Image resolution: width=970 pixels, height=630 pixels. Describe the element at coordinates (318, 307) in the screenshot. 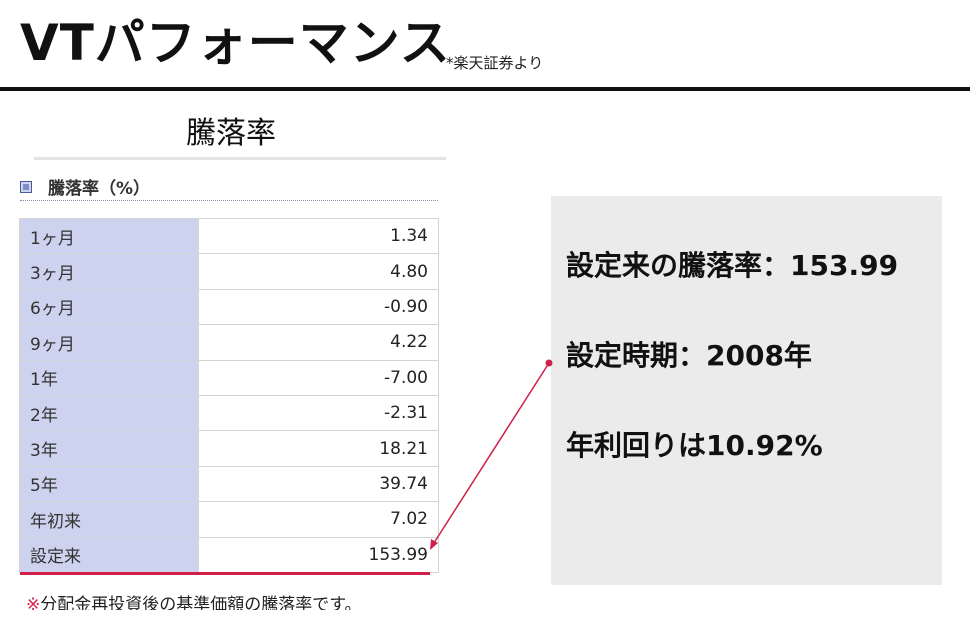

I see `return-value: -0.90` at that location.